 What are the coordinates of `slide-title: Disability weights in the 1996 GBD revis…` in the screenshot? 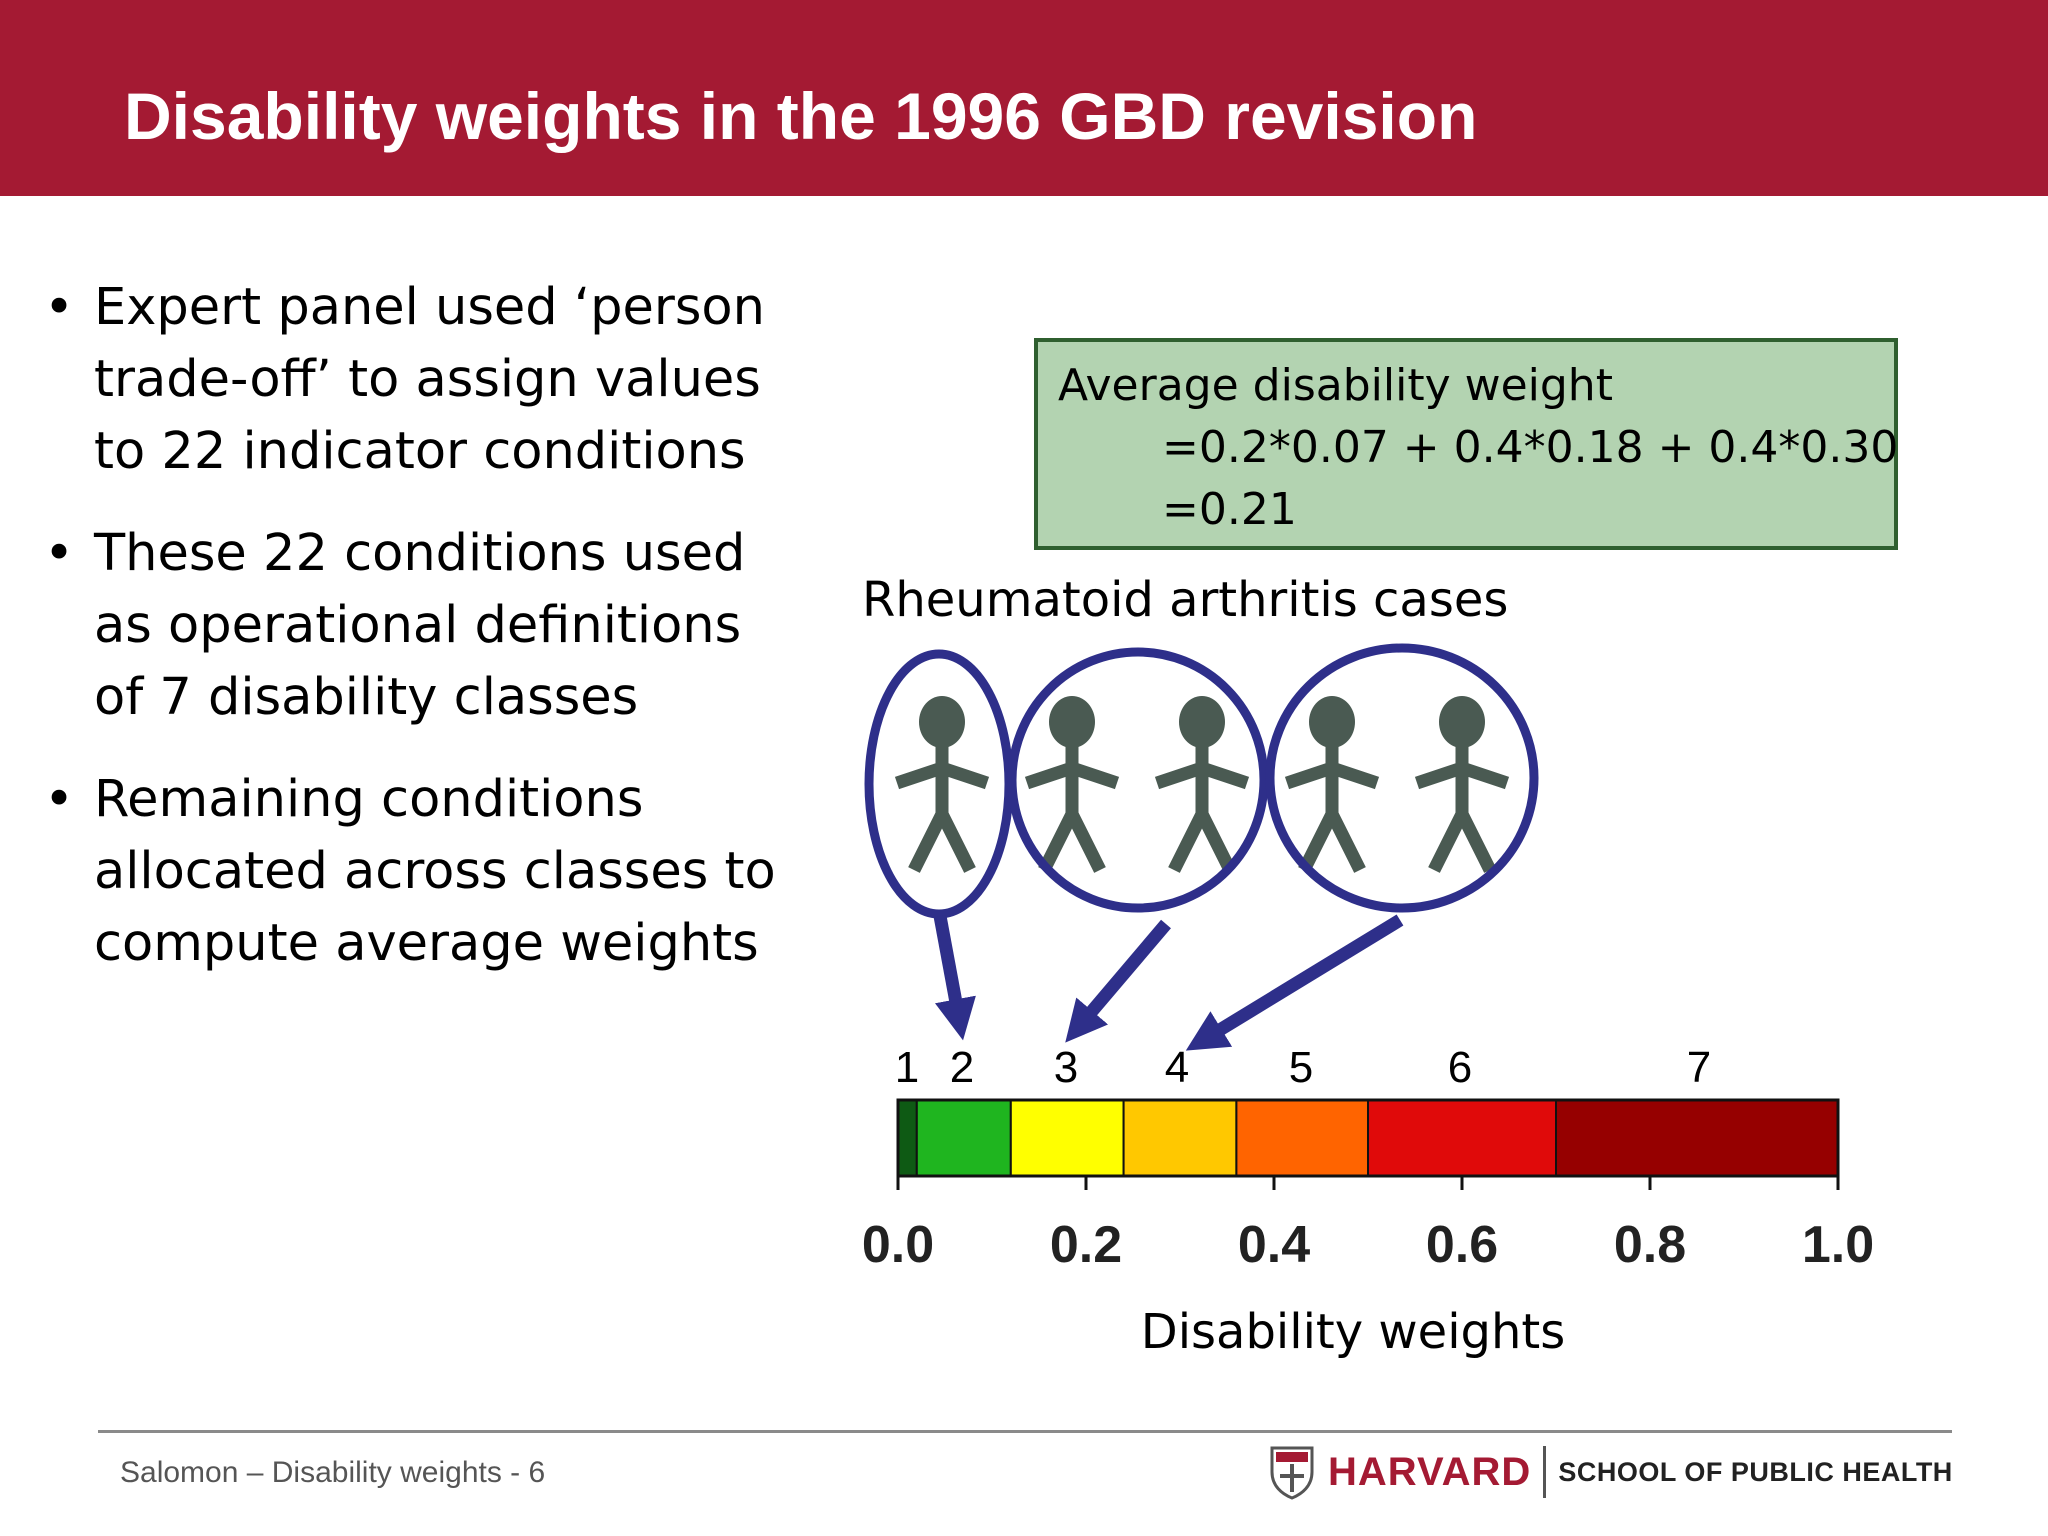 It's located at (801, 116).